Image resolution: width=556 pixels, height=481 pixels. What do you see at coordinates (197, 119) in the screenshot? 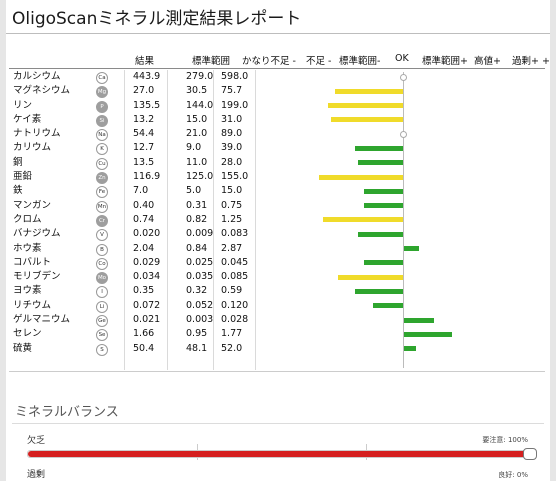
I see `range-low: 15.0` at bounding box center [197, 119].